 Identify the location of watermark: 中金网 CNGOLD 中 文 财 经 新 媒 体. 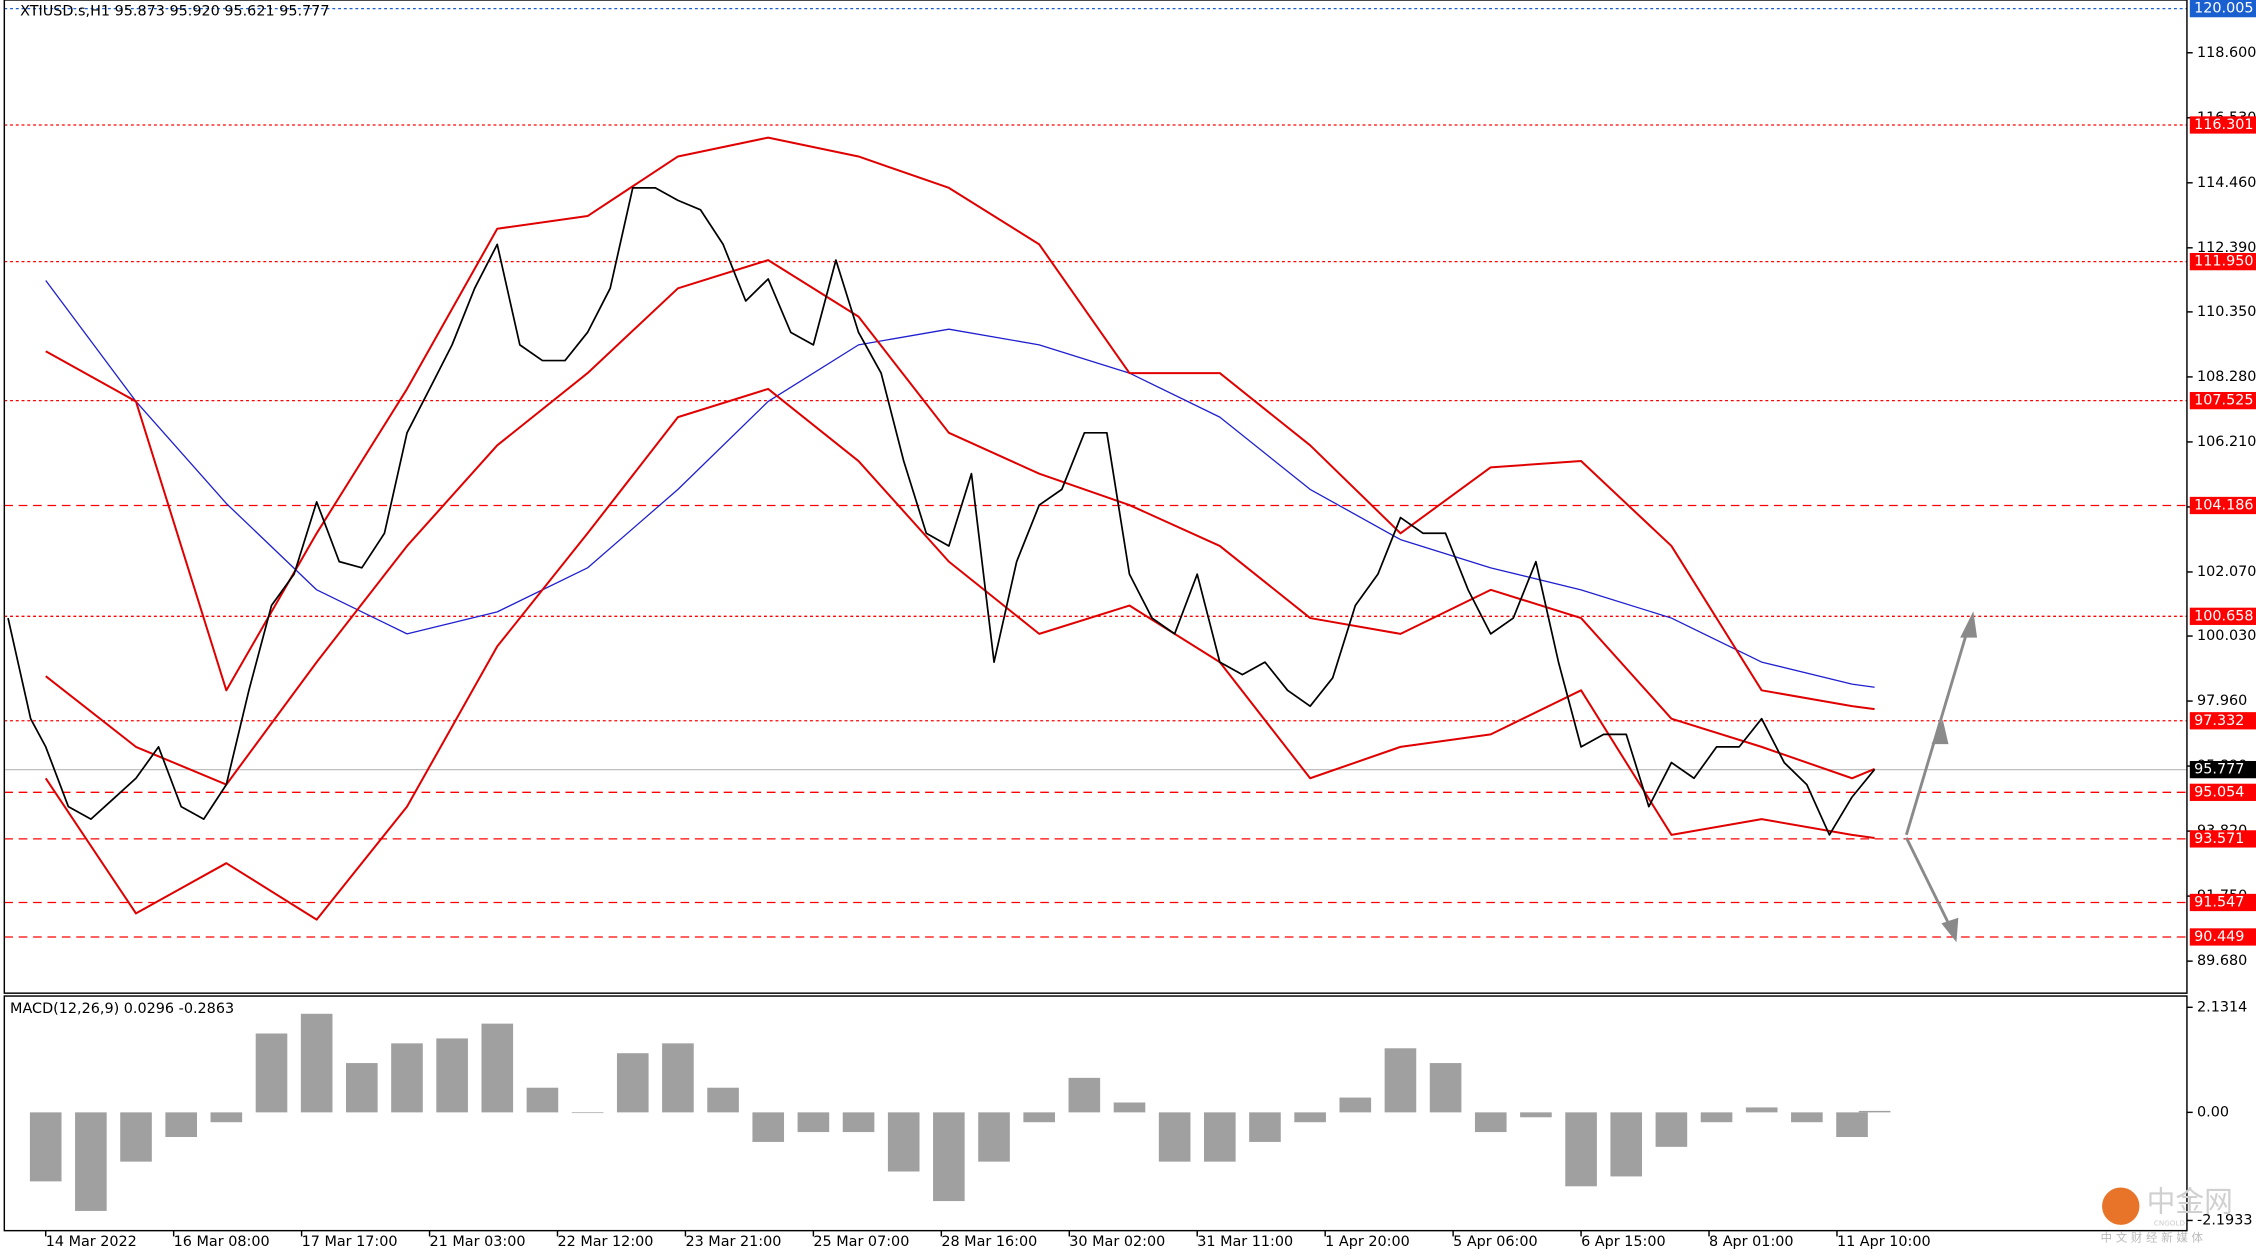
(2167, 1214).